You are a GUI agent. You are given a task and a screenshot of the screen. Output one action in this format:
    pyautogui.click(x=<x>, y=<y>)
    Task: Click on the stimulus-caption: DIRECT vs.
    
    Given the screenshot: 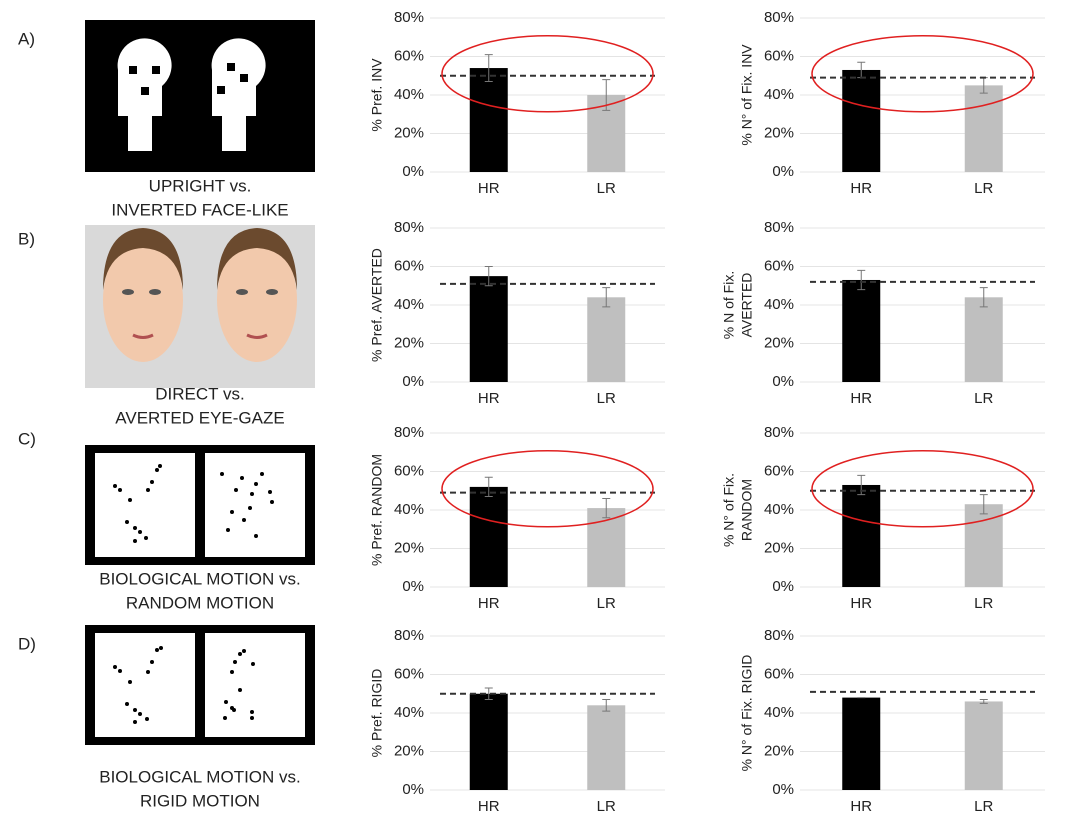 What is the action you would take?
    pyautogui.click(x=199, y=393)
    